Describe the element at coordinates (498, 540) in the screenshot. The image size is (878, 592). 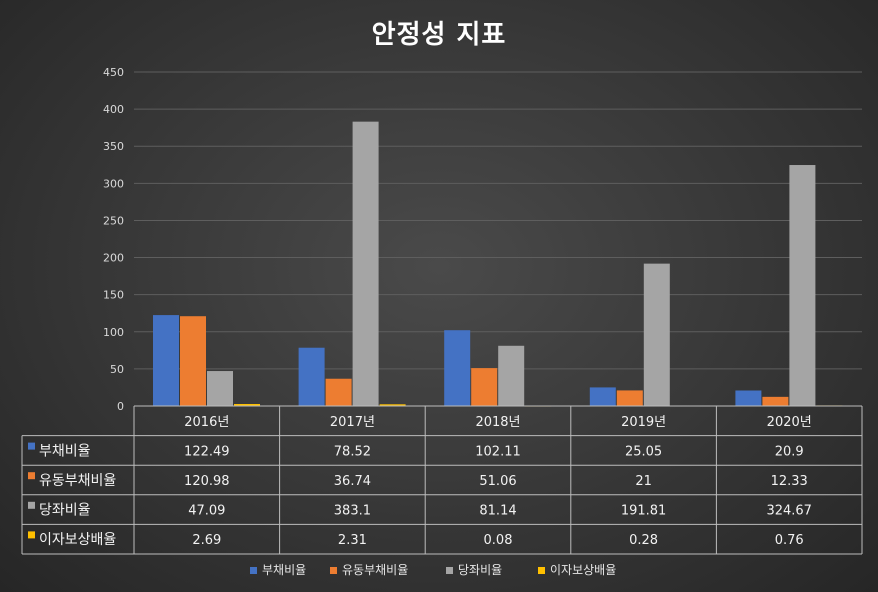
I see `data-label: 0.08` at that location.